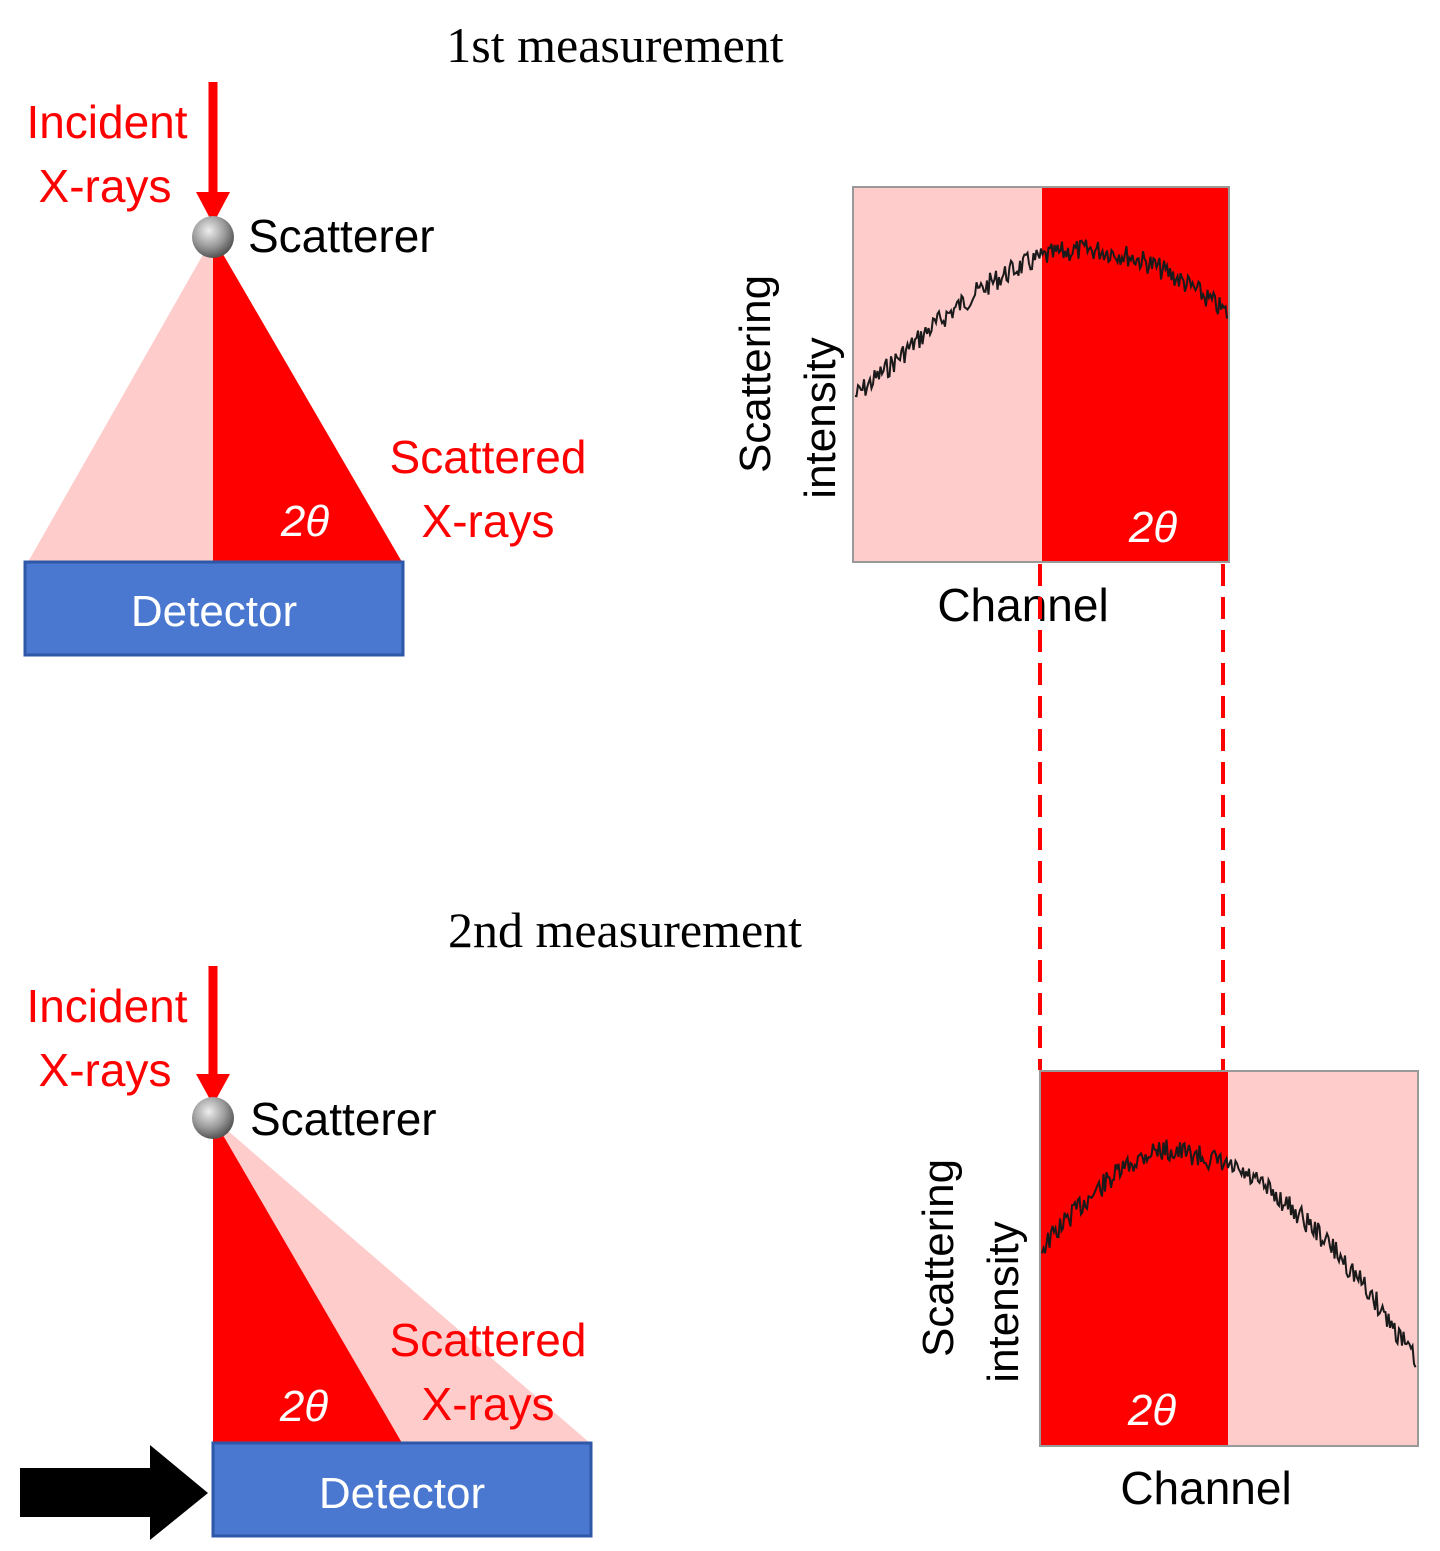 The width and height of the screenshot is (1440, 1551). What do you see at coordinates (625, 930) in the screenshot?
I see `measurement-2-title: 2nd measurement` at bounding box center [625, 930].